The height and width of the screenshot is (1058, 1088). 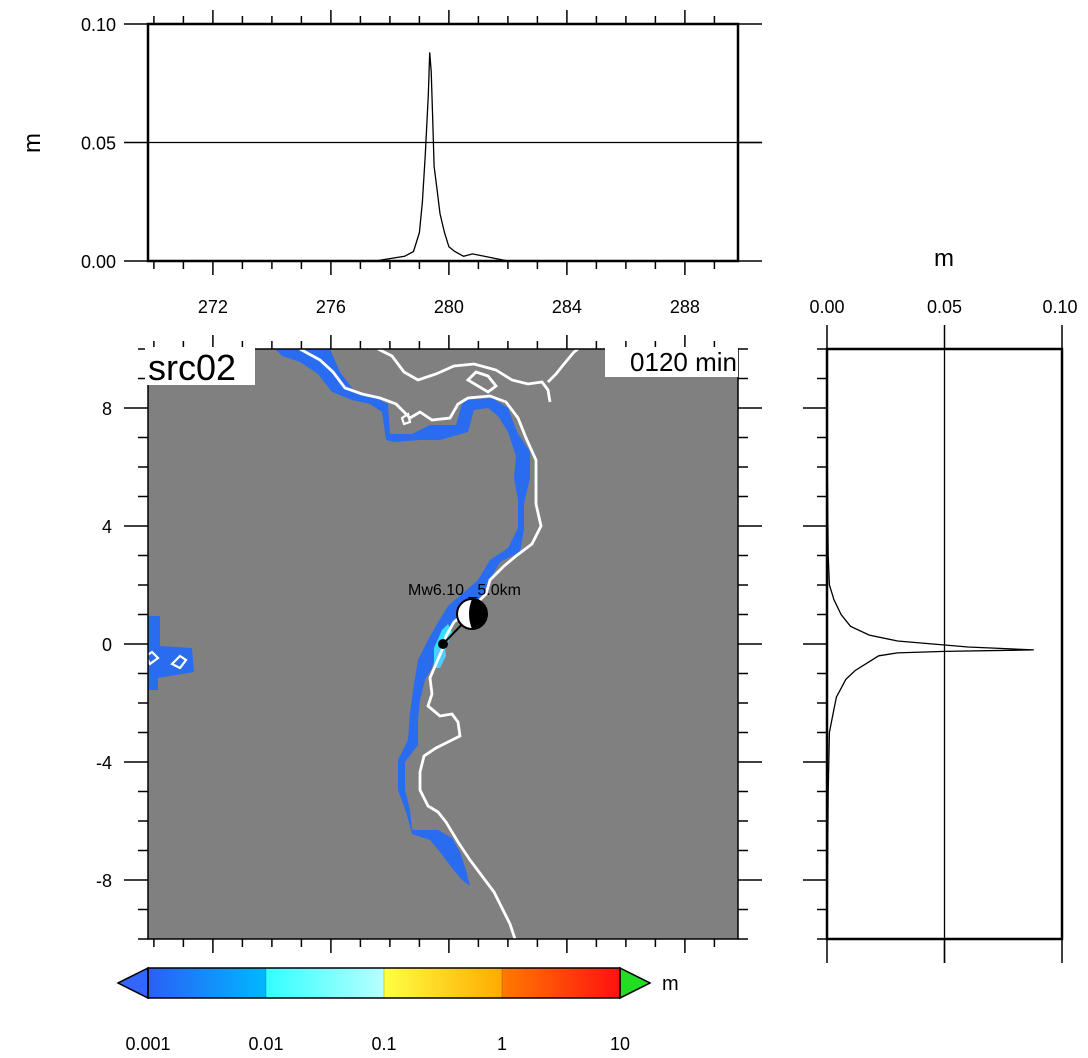 What do you see at coordinates (331, 307) in the screenshot?
I see `top-x-tick-label: 276` at bounding box center [331, 307].